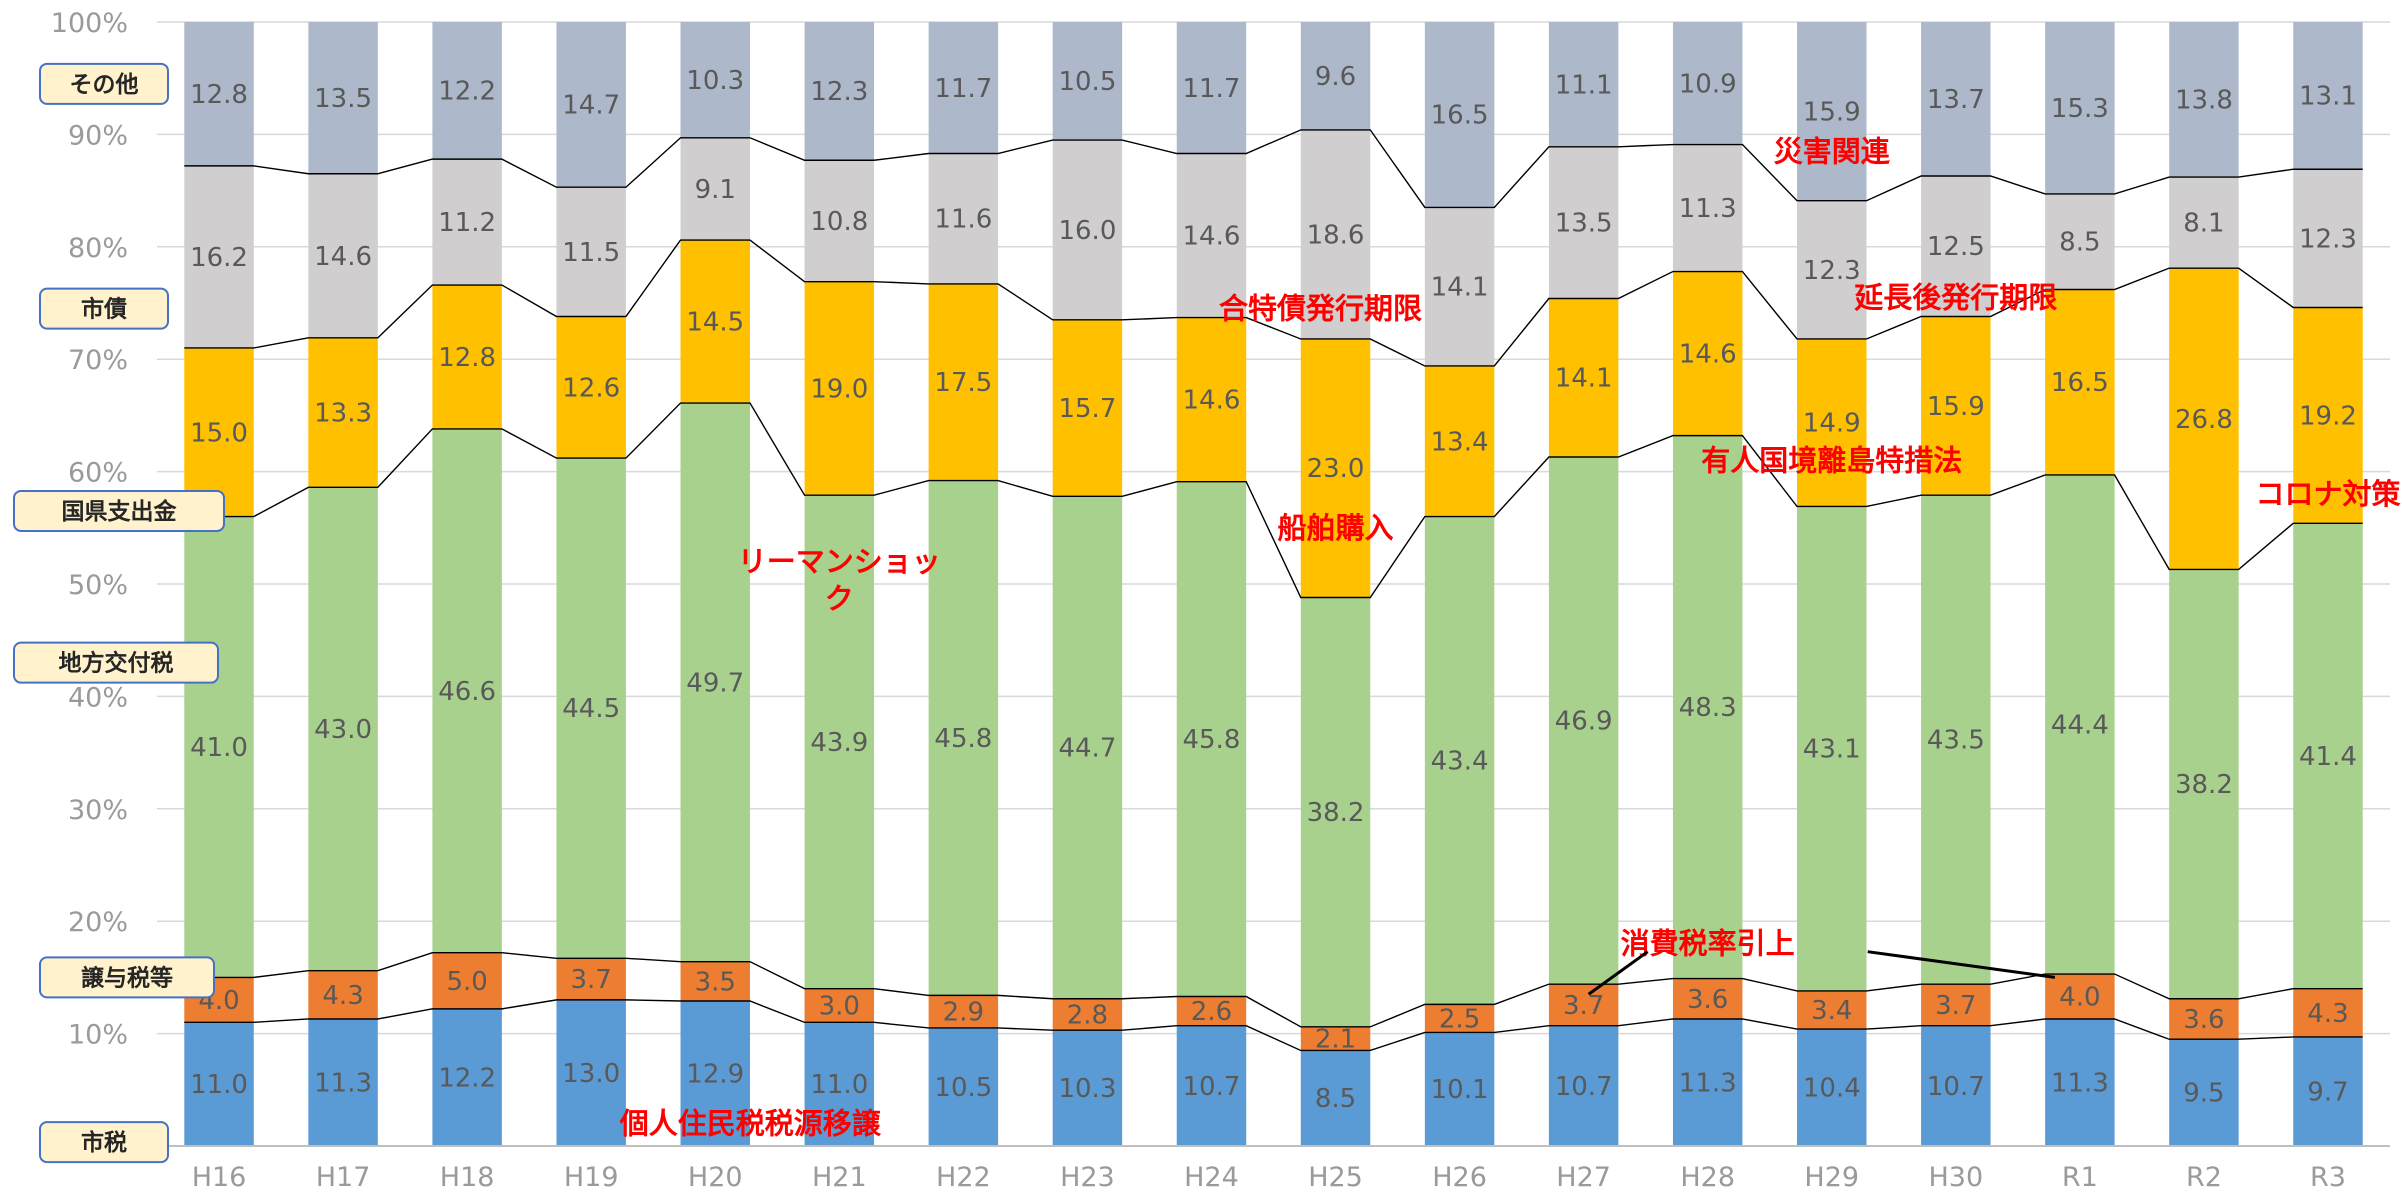 This screenshot has width=2402, height=1199. What do you see at coordinates (1211, 1177) in the screenshot?
I see `x-tick-label: H24` at bounding box center [1211, 1177].